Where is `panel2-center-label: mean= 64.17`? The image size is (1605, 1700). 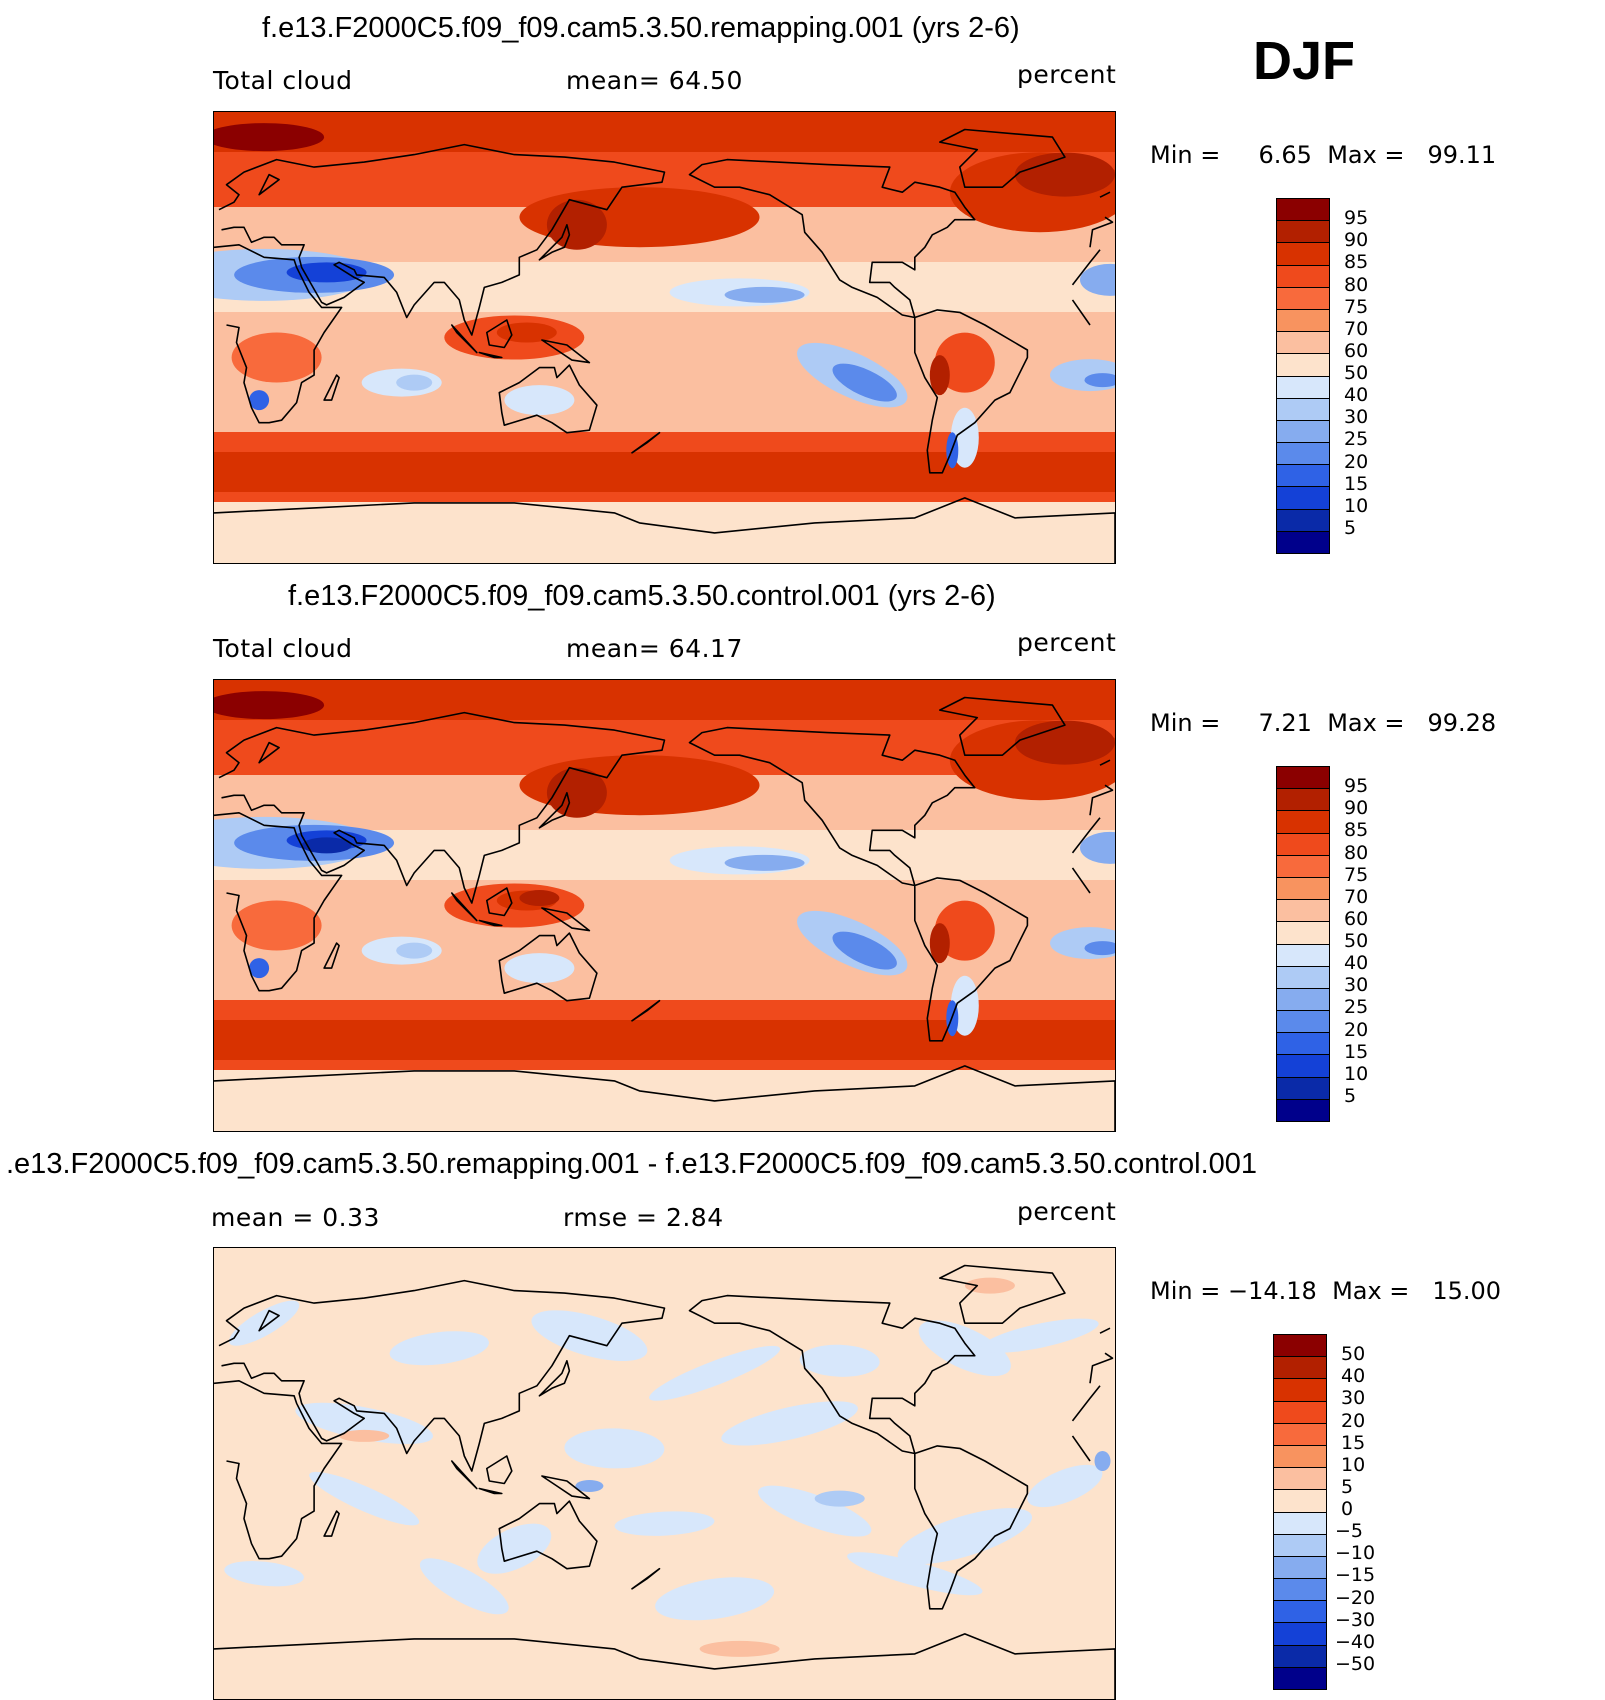 panel2-center-label: mean= 64.17 is located at coordinates (654, 648).